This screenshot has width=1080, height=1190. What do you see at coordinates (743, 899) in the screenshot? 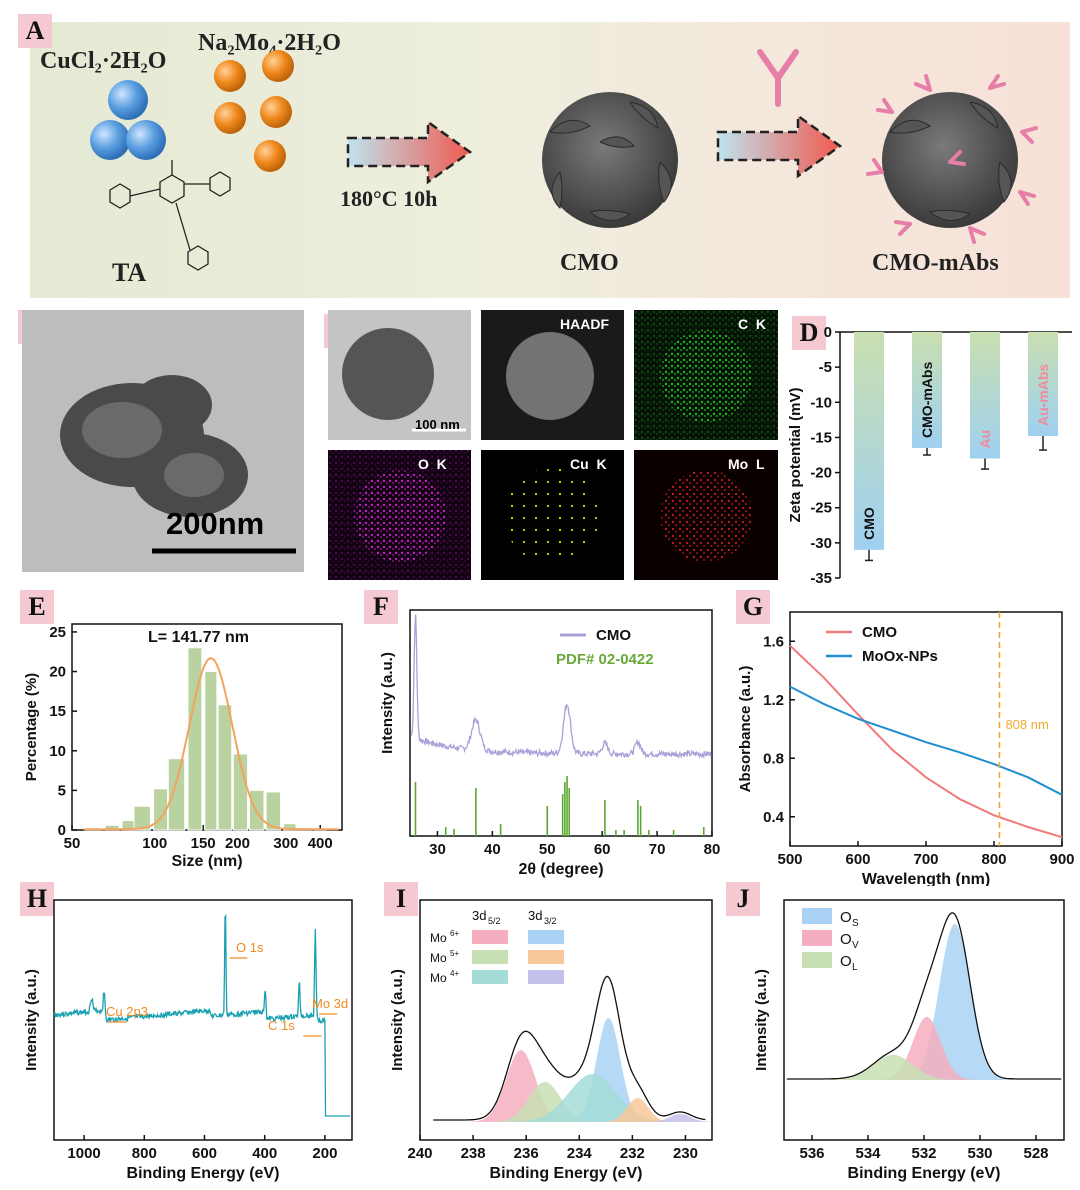
I see `panel-letter-j: J` at bounding box center [743, 899].